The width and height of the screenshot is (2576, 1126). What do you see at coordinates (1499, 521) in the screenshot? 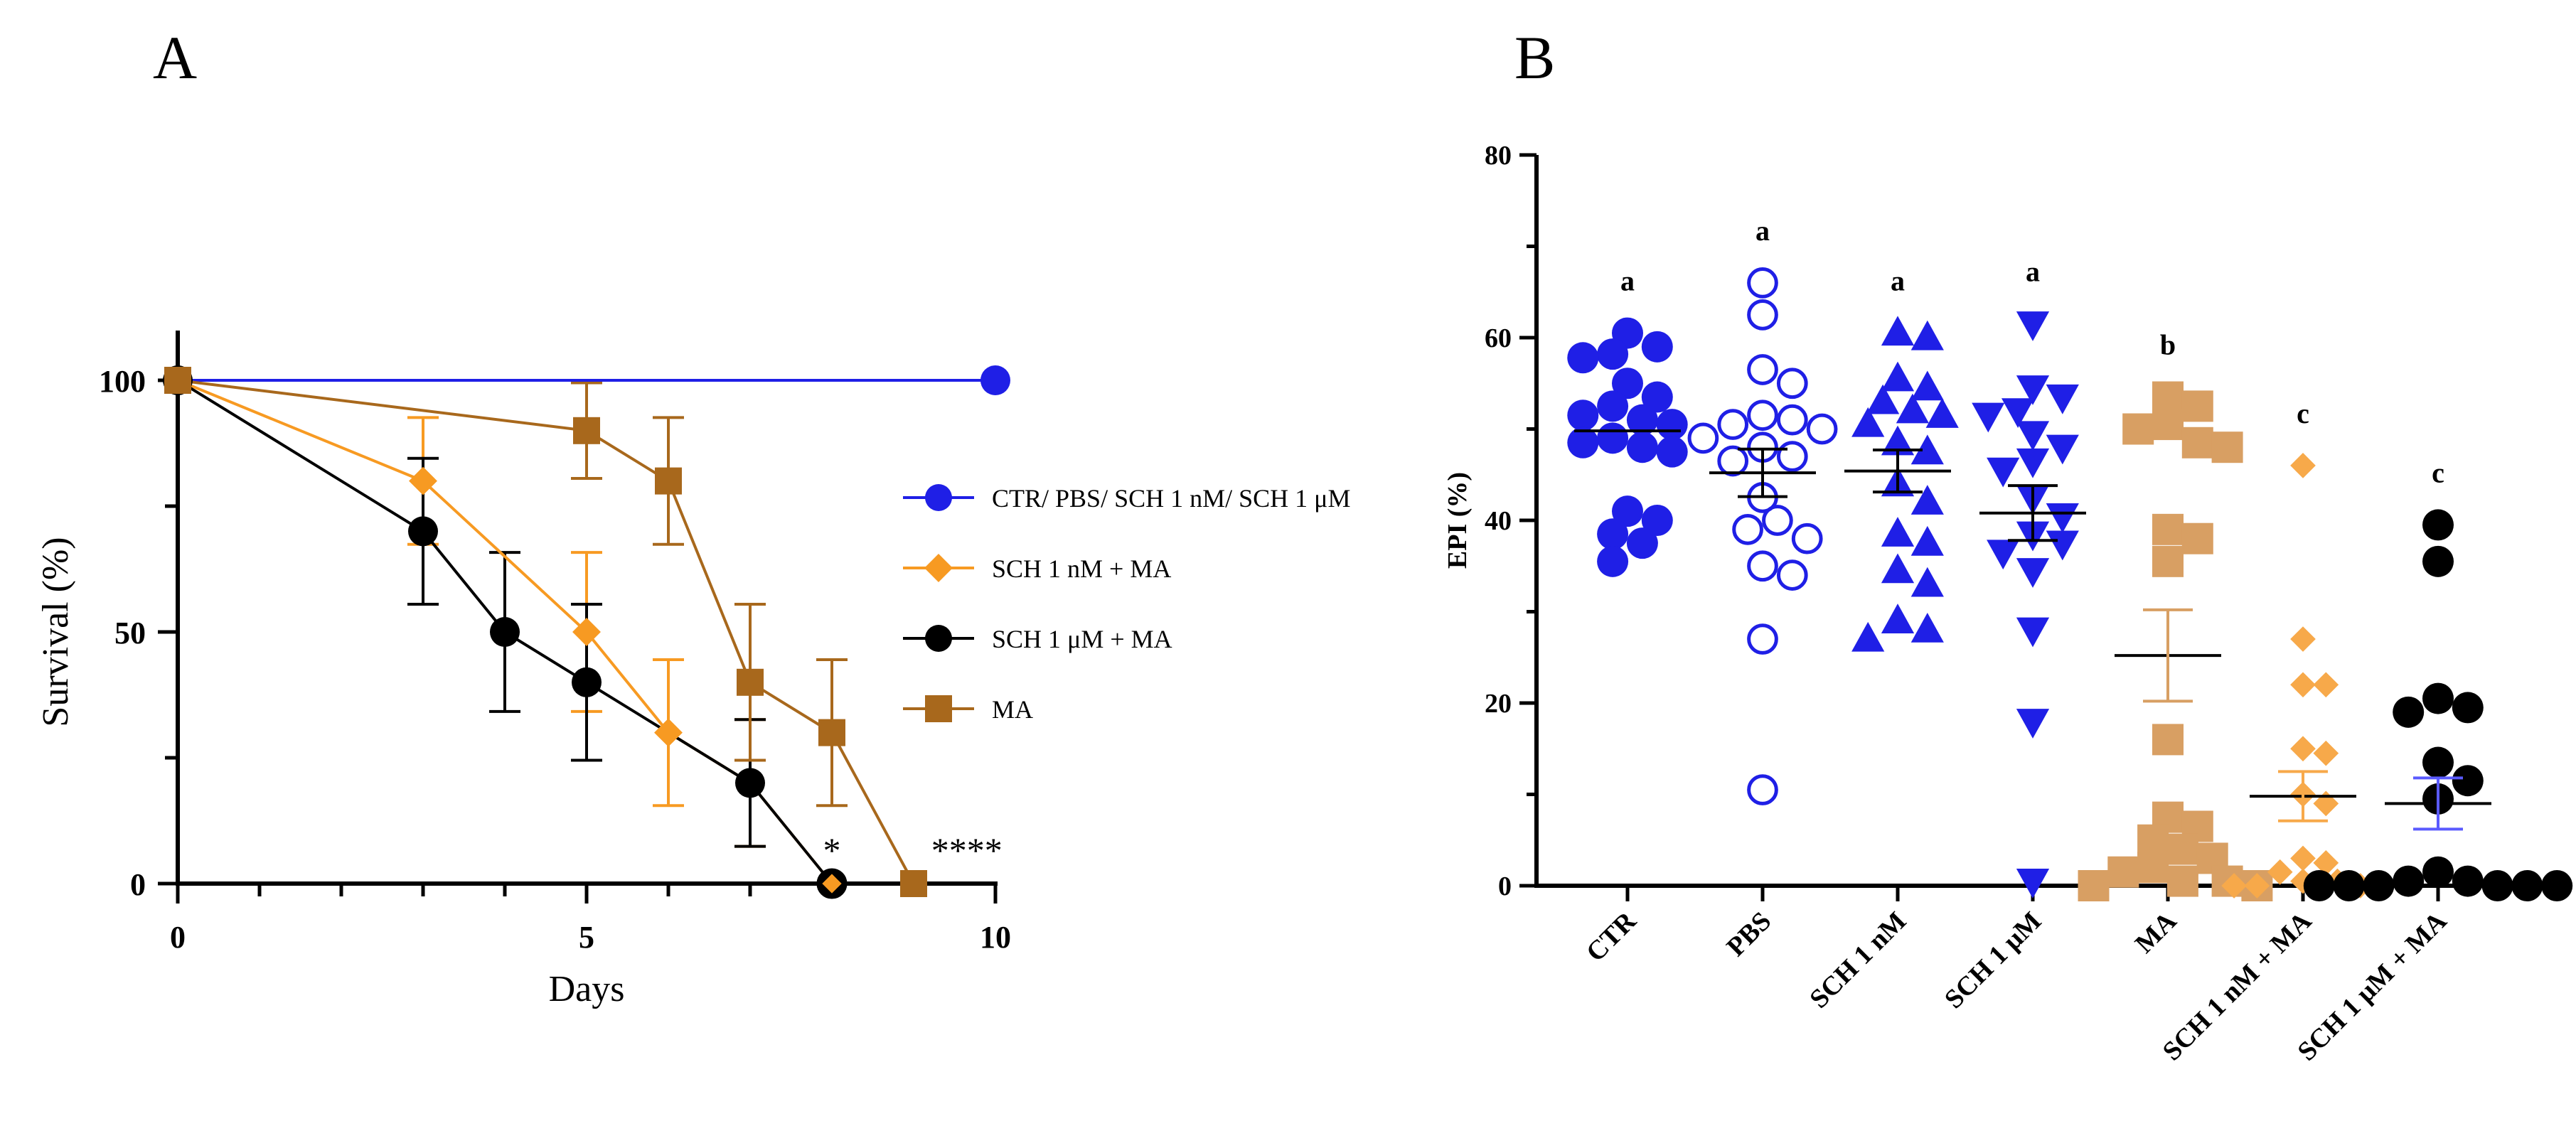
I see `y-tick-label: 40` at bounding box center [1499, 521].